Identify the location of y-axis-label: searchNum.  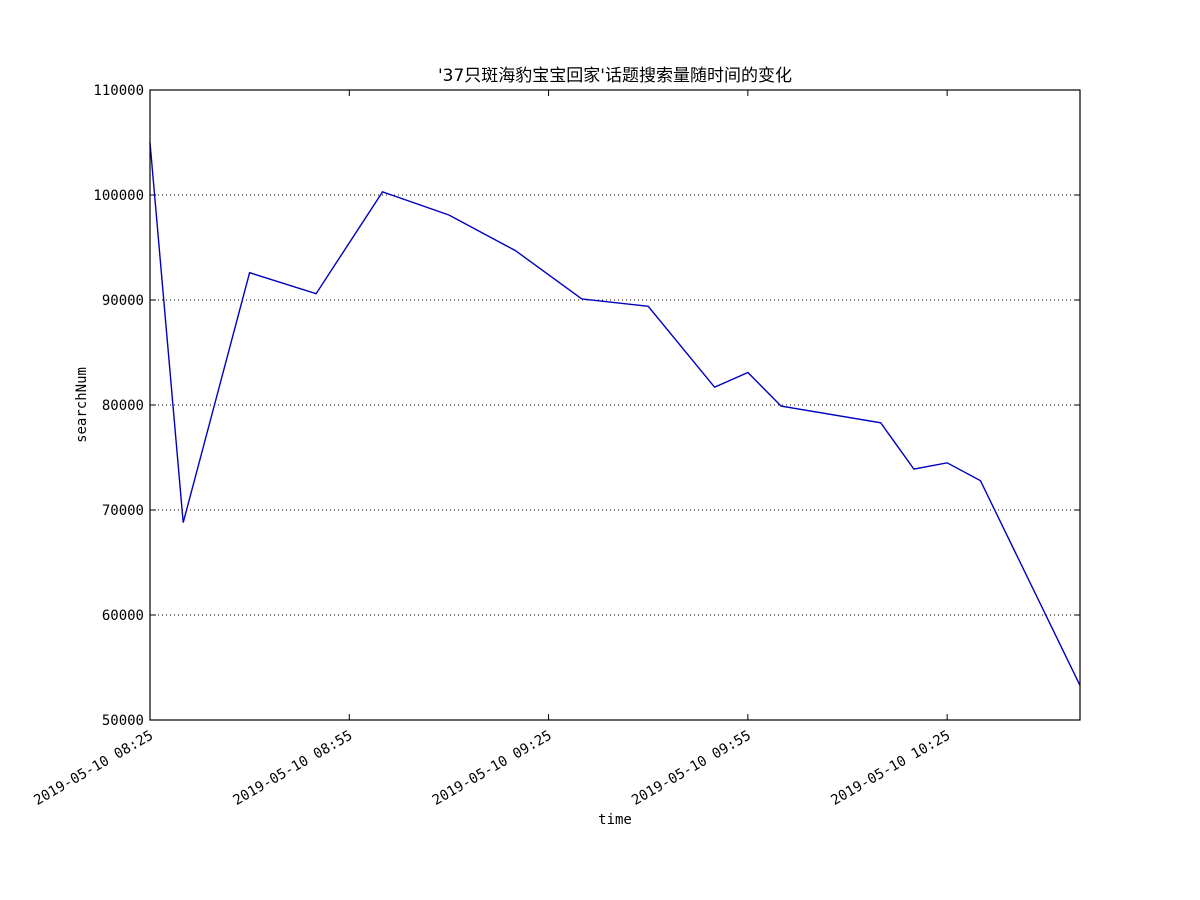
(82, 405).